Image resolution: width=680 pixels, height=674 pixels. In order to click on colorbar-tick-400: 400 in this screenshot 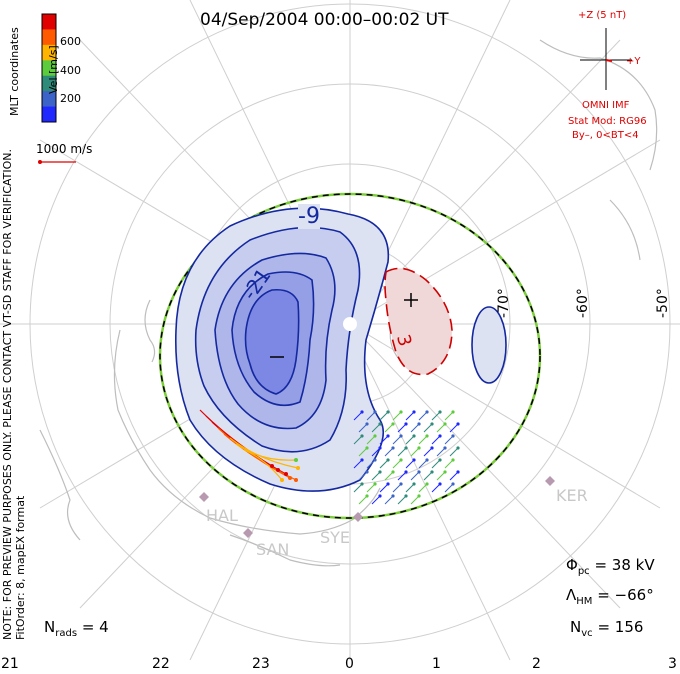, I will do `click(70, 70)`.